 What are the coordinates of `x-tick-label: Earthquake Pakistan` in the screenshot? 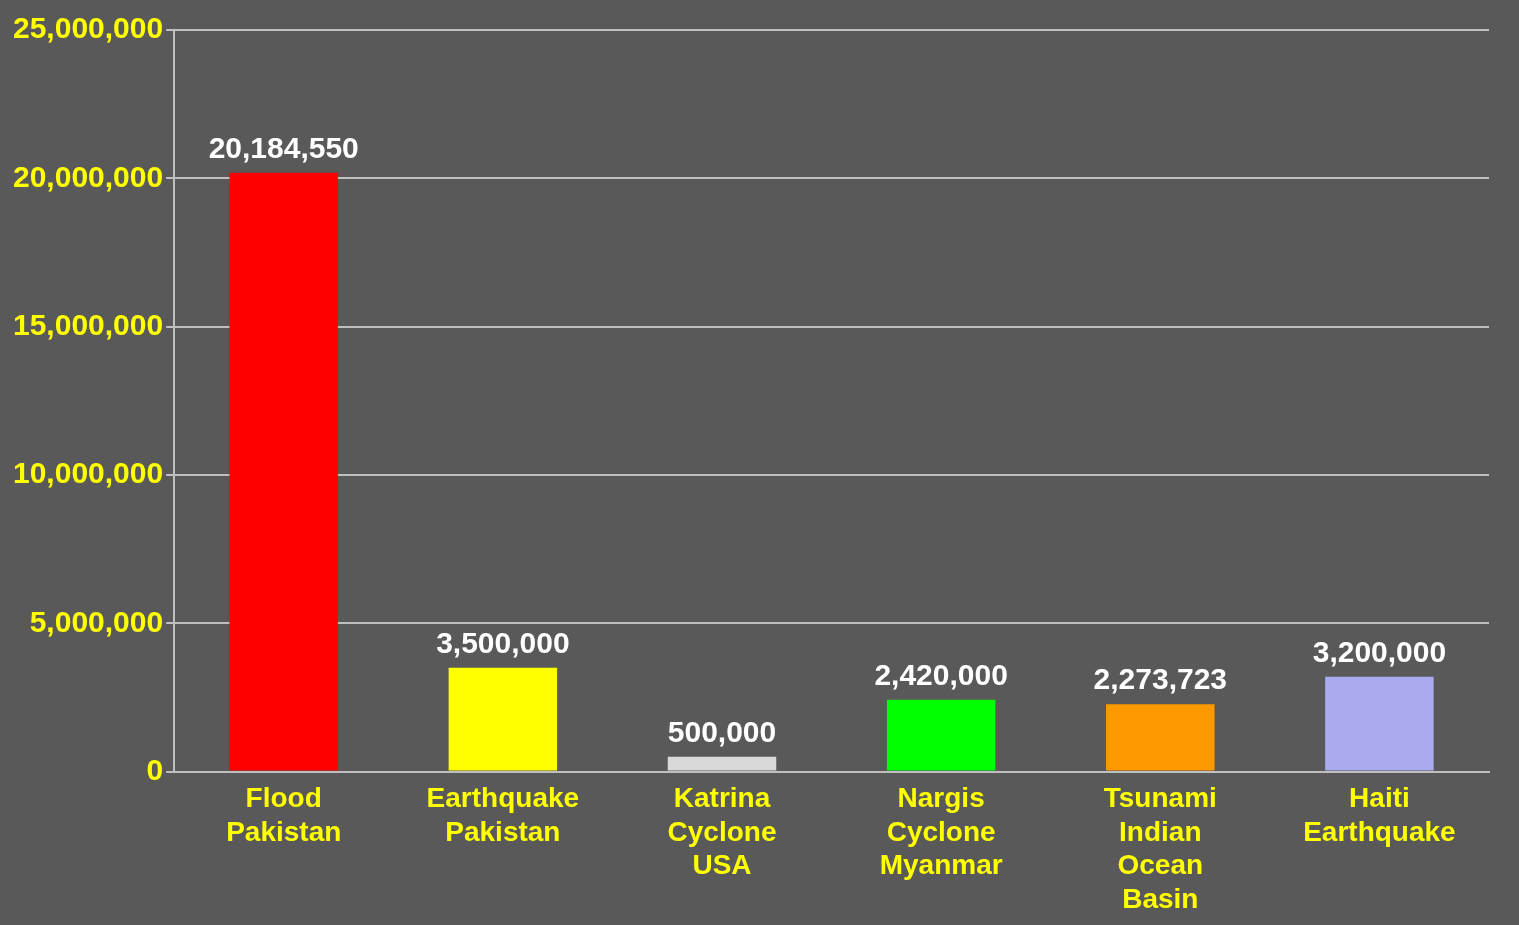 It's located at (503, 814).